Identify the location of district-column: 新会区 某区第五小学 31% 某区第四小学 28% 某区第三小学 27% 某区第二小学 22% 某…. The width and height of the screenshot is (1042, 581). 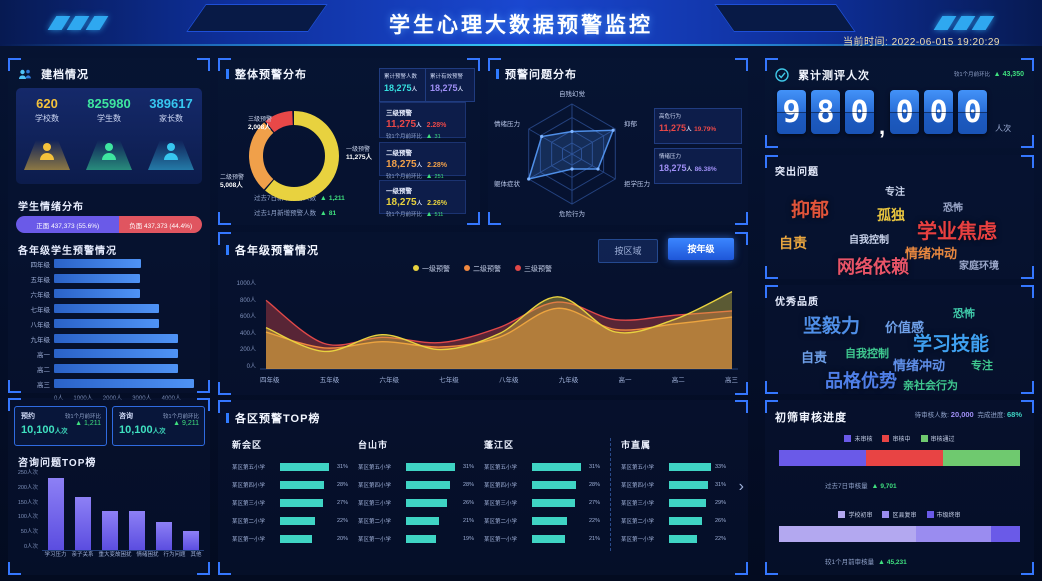
(295, 494).